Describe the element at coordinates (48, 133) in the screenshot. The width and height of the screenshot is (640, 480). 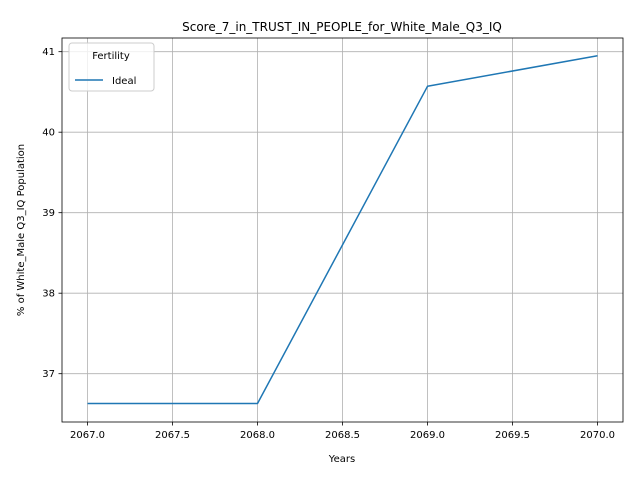
I see `y-tick-label: 40` at that location.